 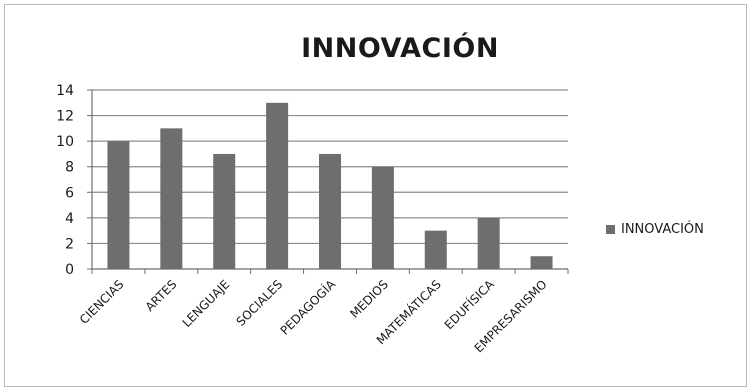 I want to click on x-tick-label: SOCIALES, so click(x=260, y=303).